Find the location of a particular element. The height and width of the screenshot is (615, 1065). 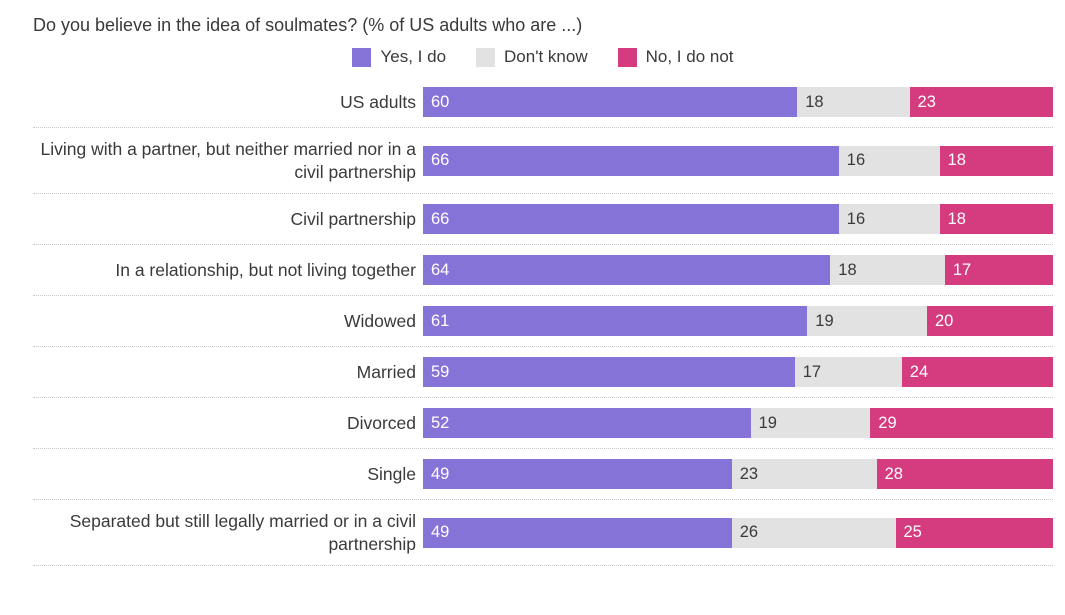

chart-row: Married 59 17 24 is located at coordinates (543, 373).